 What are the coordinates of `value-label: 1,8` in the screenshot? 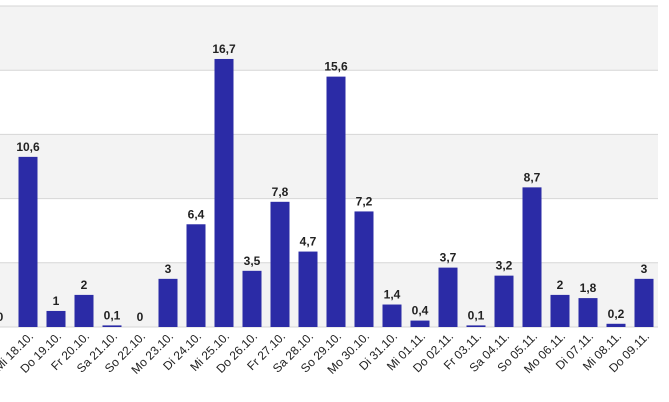 It's located at (588, 288).